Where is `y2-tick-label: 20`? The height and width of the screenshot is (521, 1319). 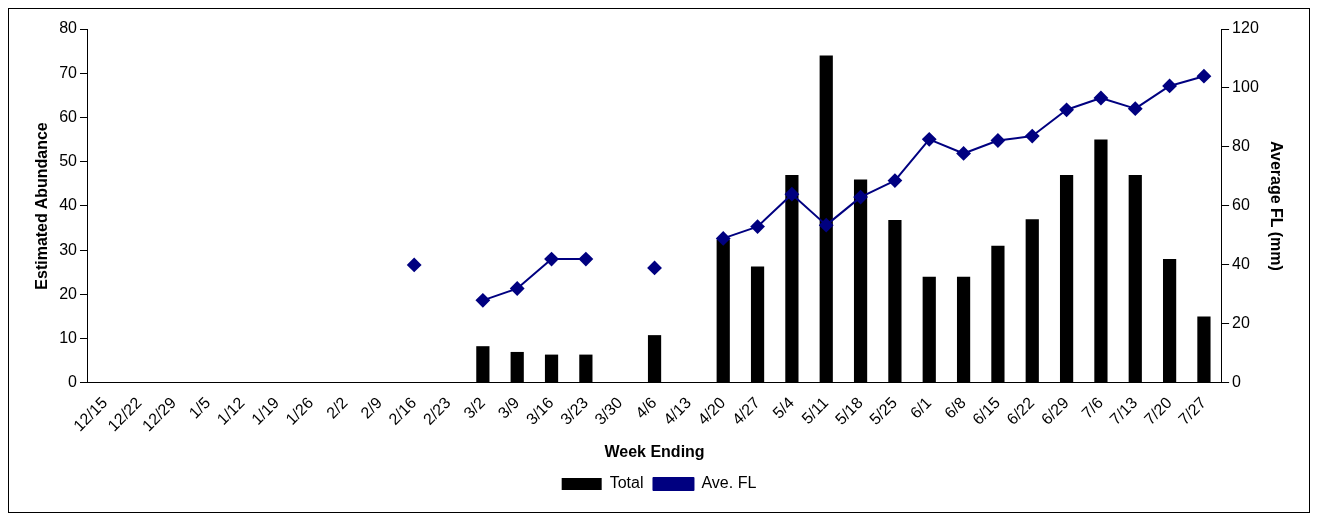
y2-tick-label: 20 is located at coordinates (1241, 323).